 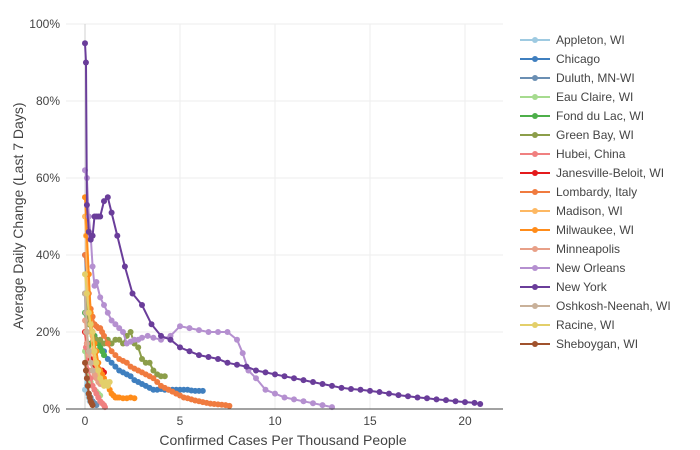 I want to click on legend-item: Hubei, China, so click(x=573, y=154).